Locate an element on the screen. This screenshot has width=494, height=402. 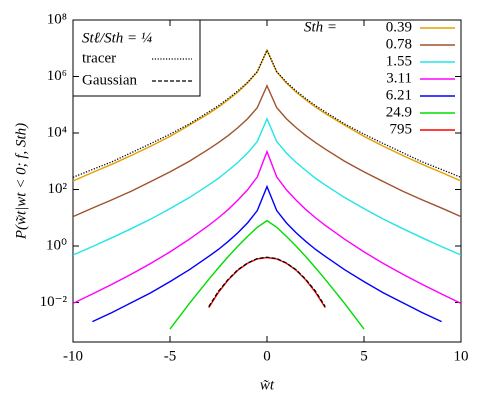
x-tick-label: -10 is located at coordinates (73, 356).